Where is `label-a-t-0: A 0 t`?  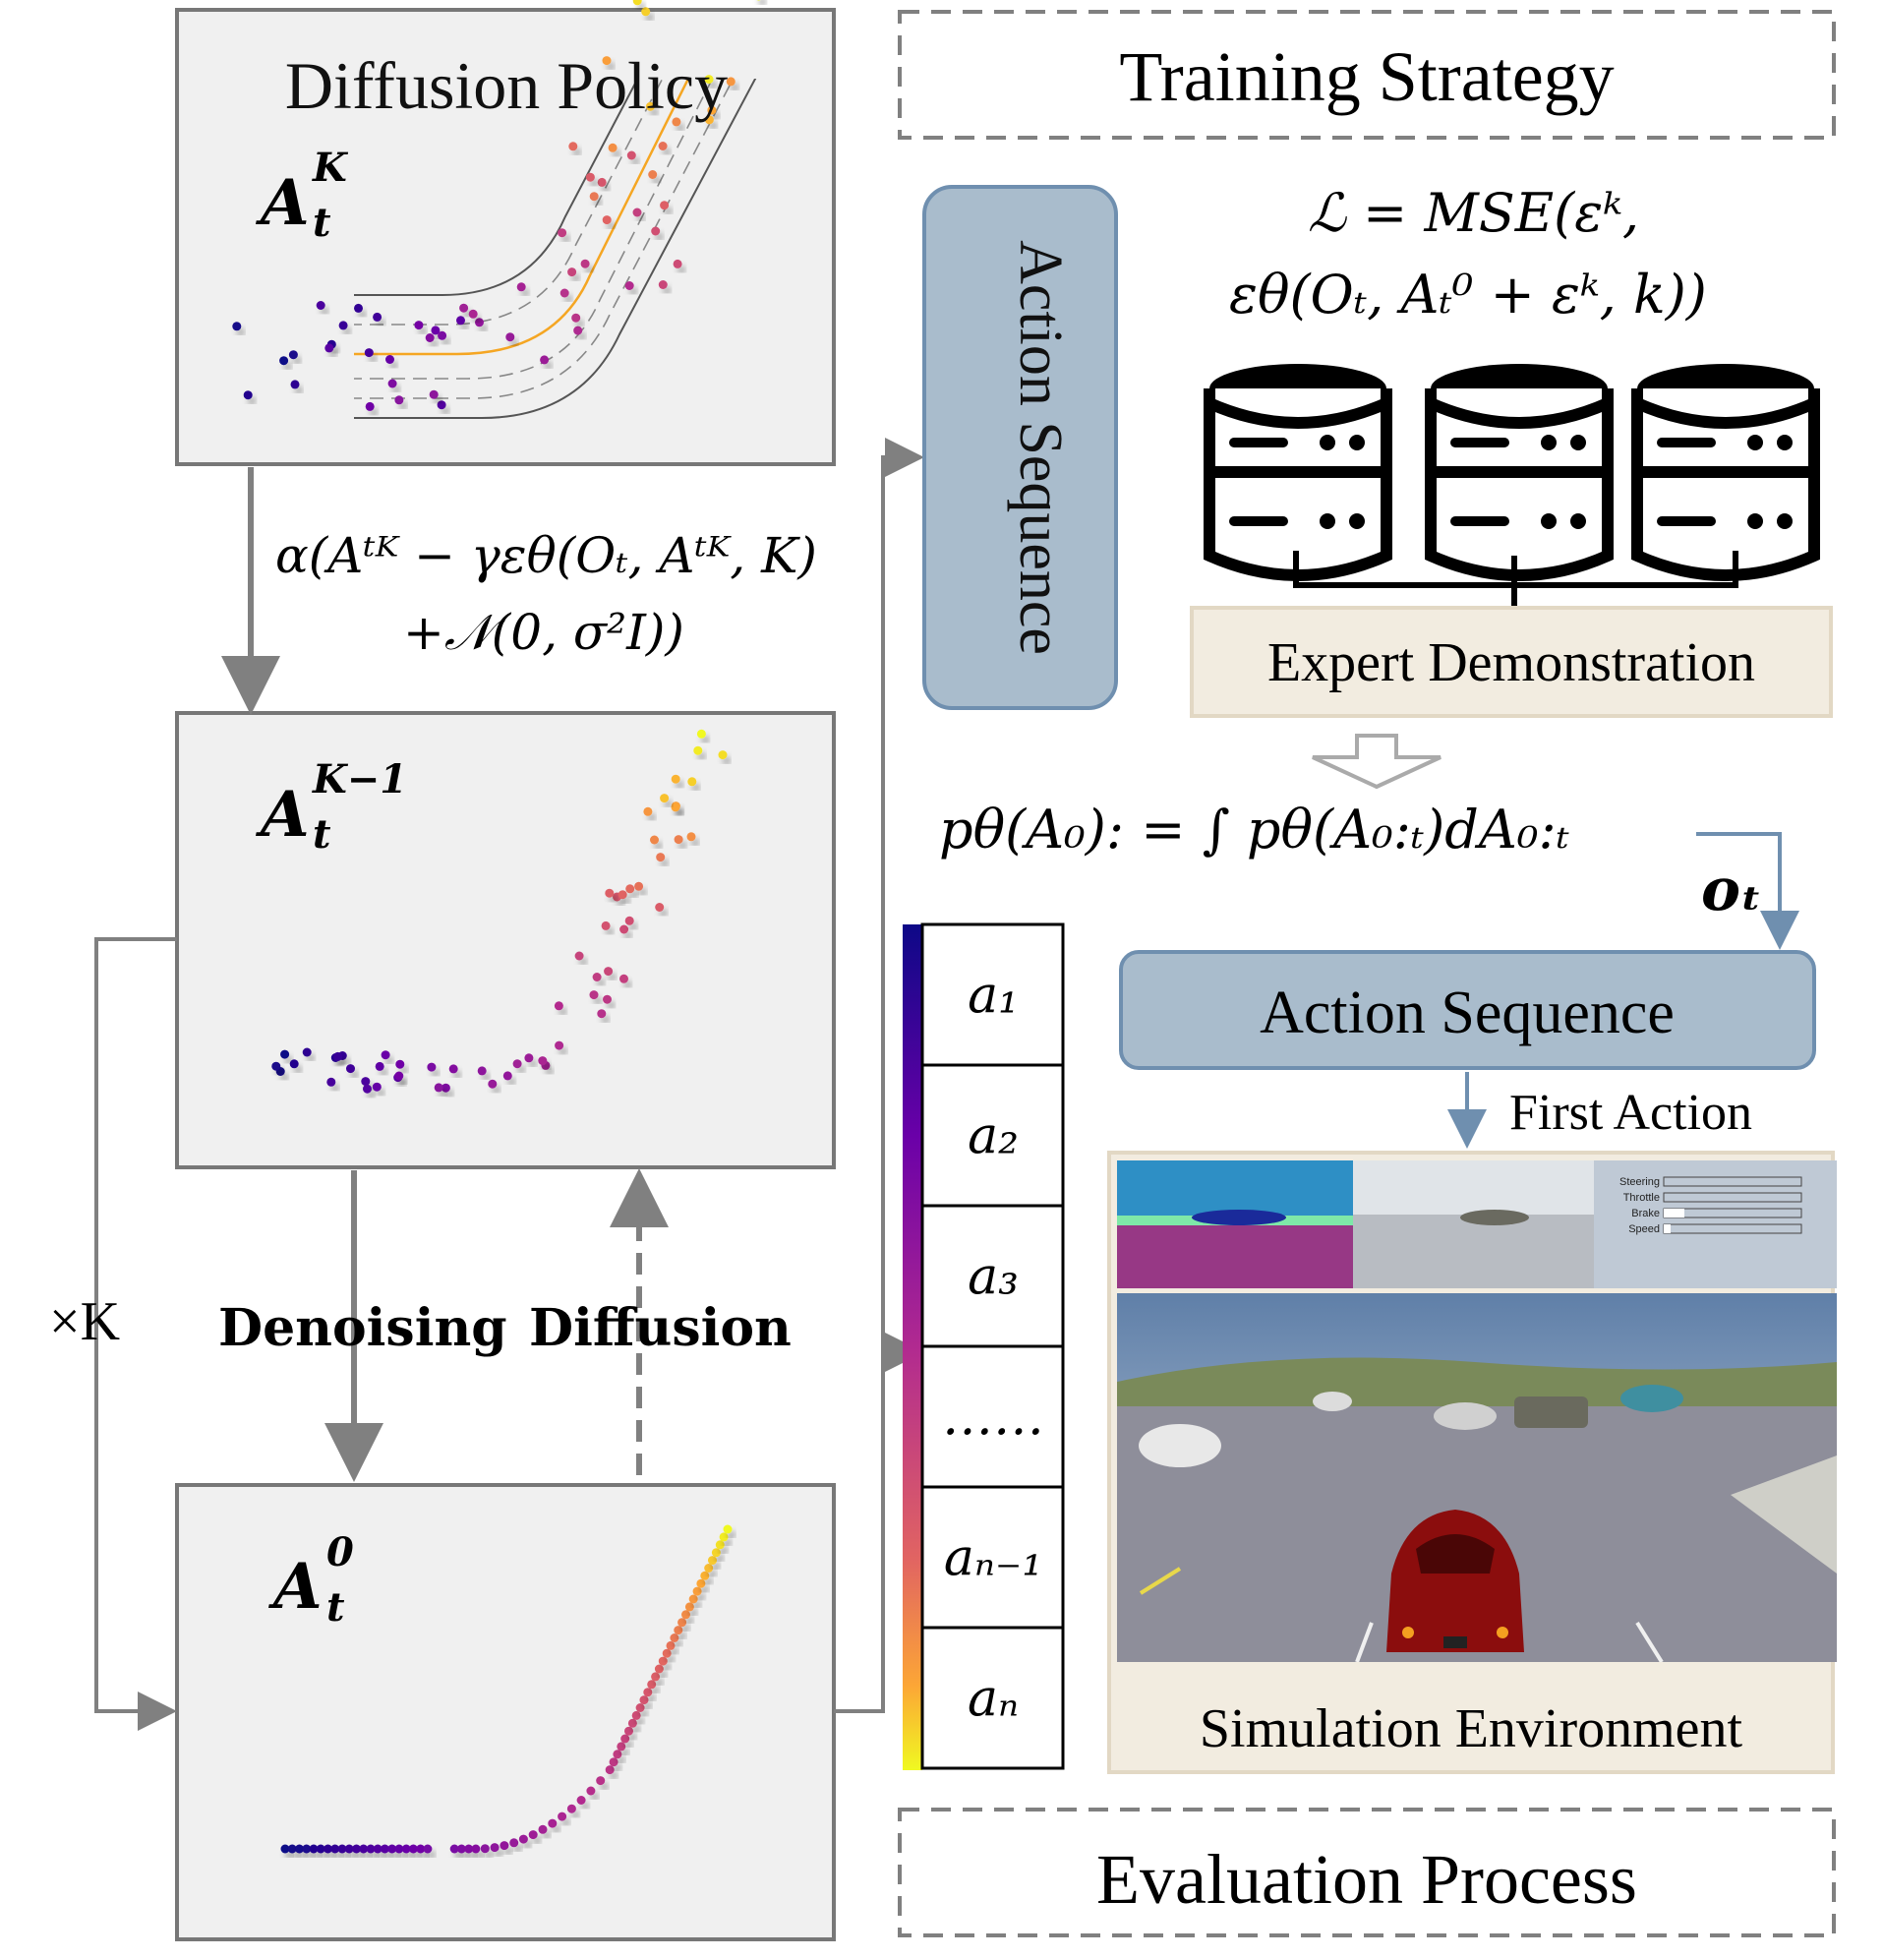
label-a-t-0: A 0 t is located at coordinates (311, 1580).